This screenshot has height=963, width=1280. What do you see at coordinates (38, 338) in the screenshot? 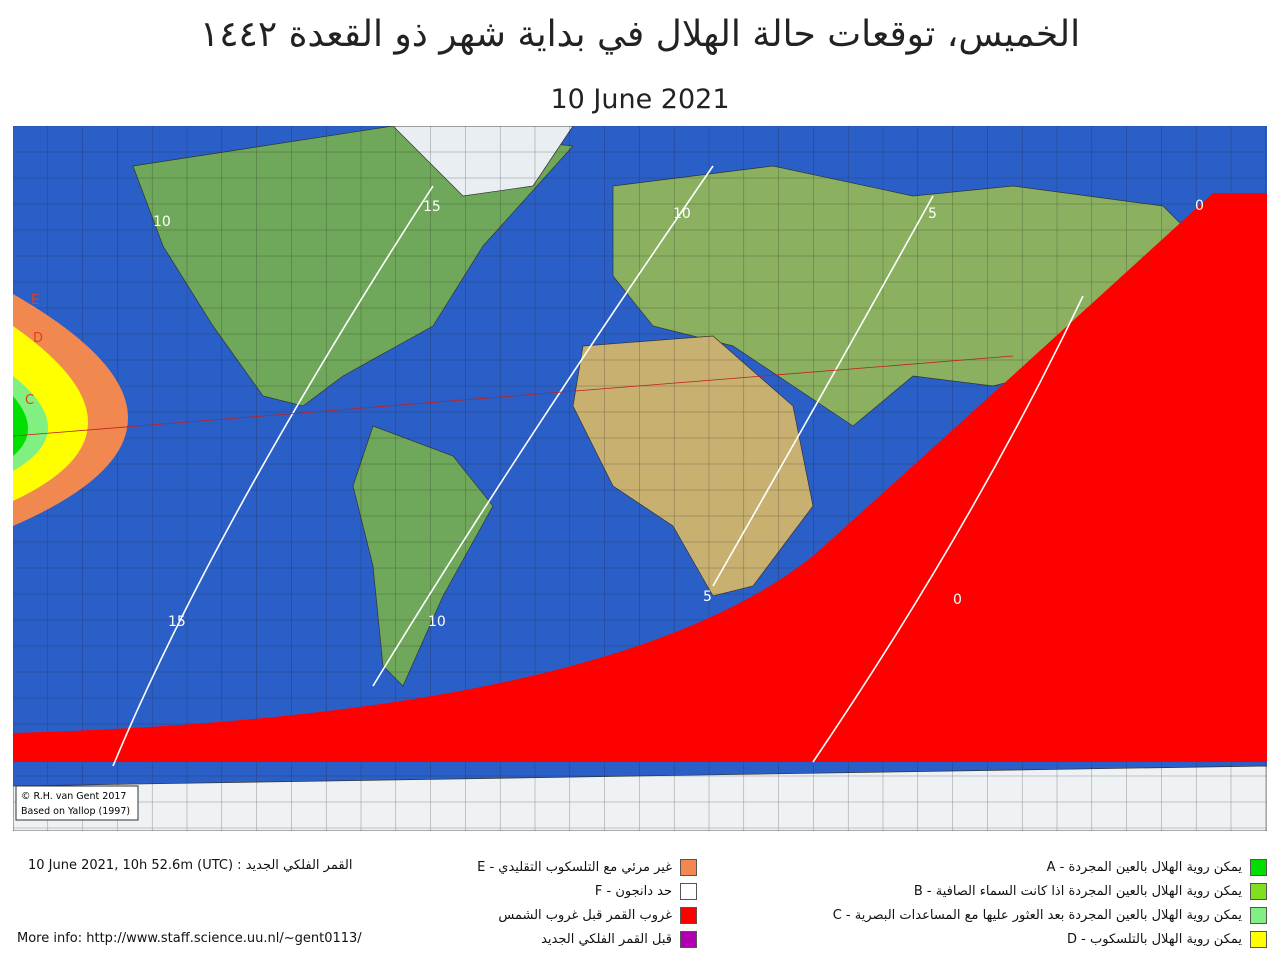
I see `zone-label: D` at bounding box center [38, 338].